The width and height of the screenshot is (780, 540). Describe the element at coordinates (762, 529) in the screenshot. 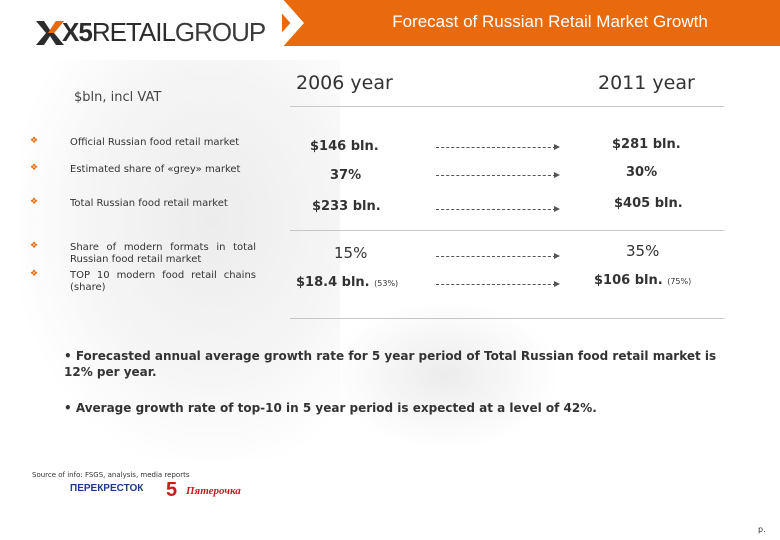

I see `page-number: p.` at that location.